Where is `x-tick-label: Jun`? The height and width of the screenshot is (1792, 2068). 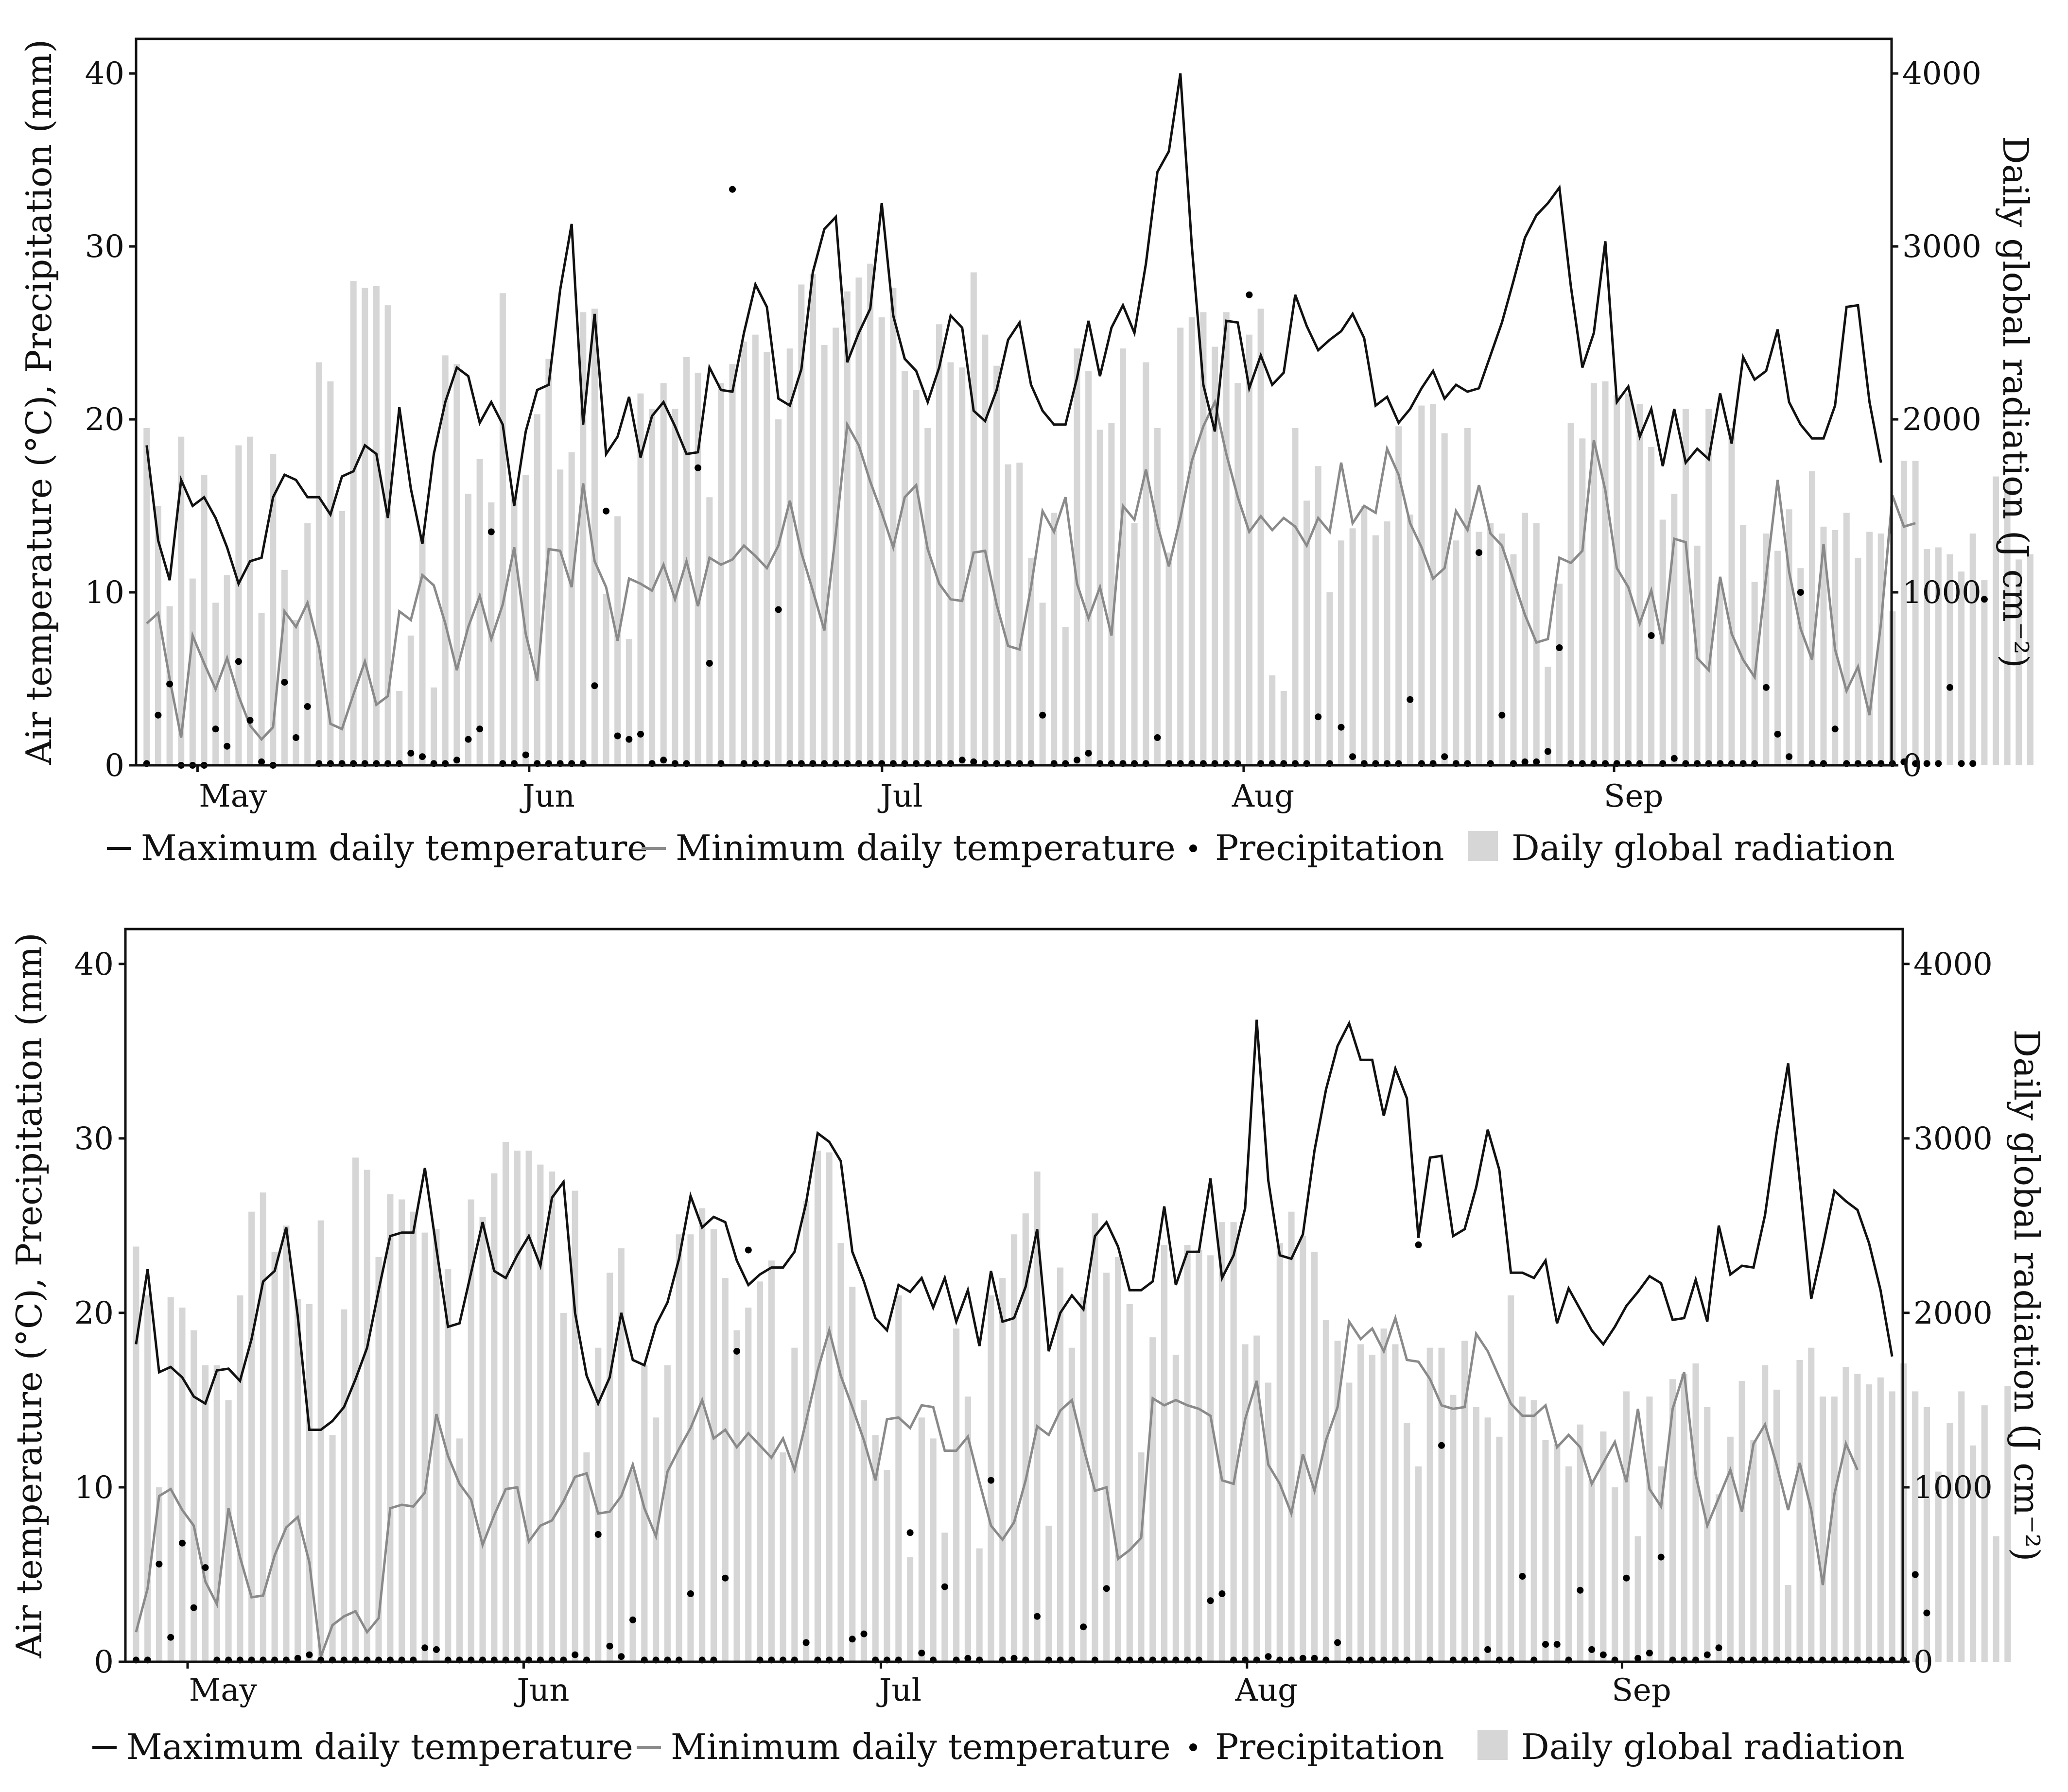 x-tick-label: Jun is located at coordinates (541, 1690).